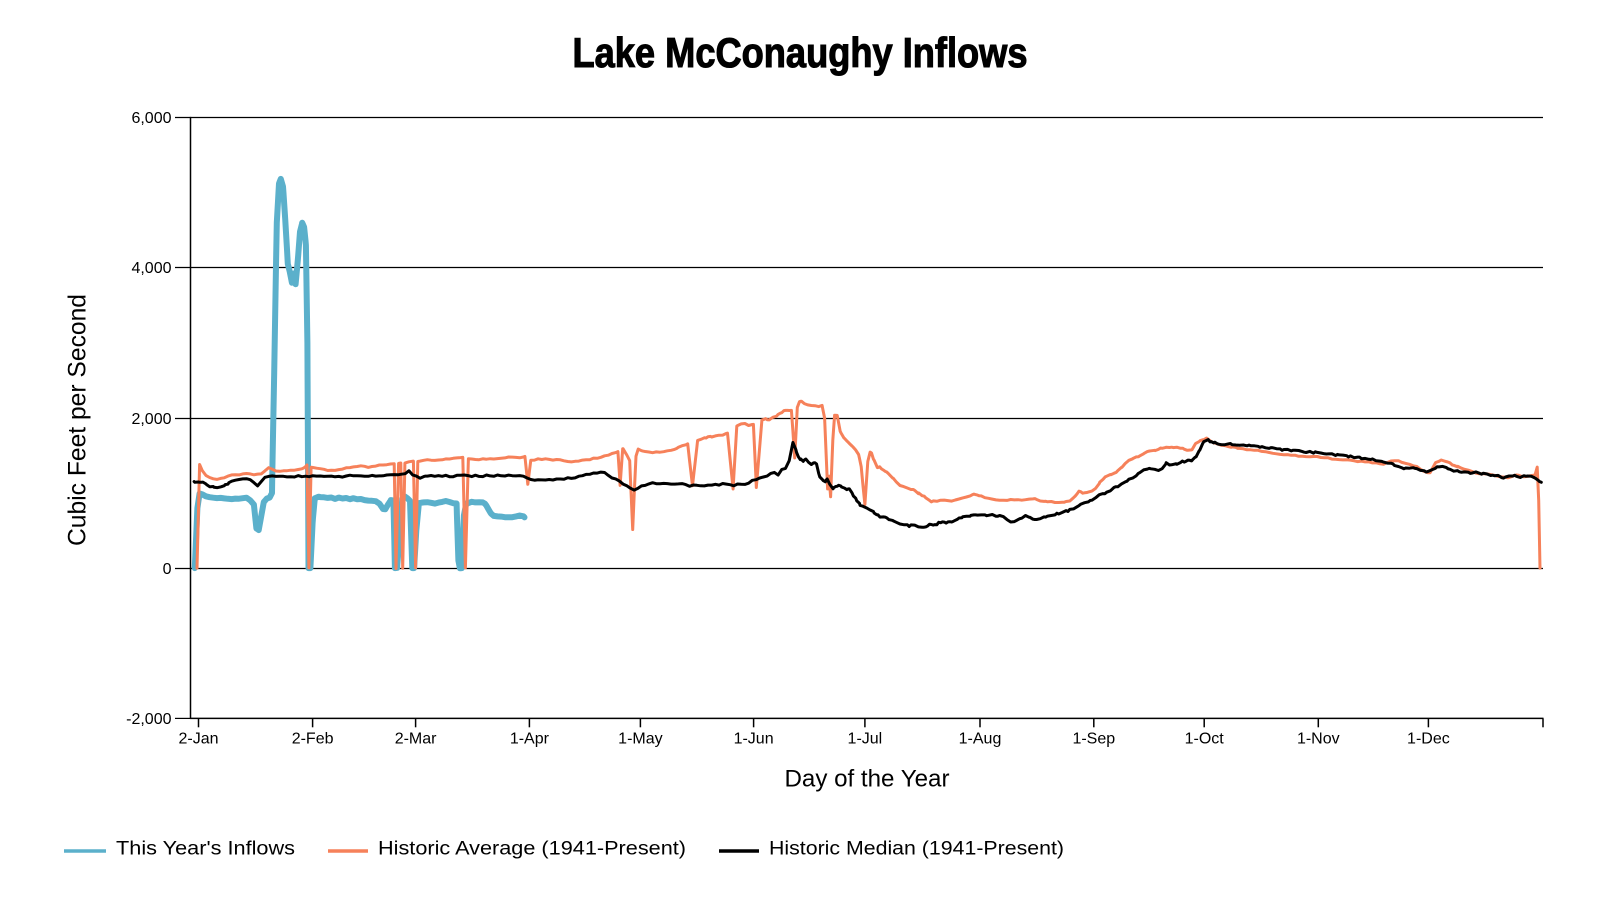 This screenshot has width=1600, height=900. Describe the element at coordinates (867, 779) in the screenshot. I see `svg-text: Day of the Year` at that location.